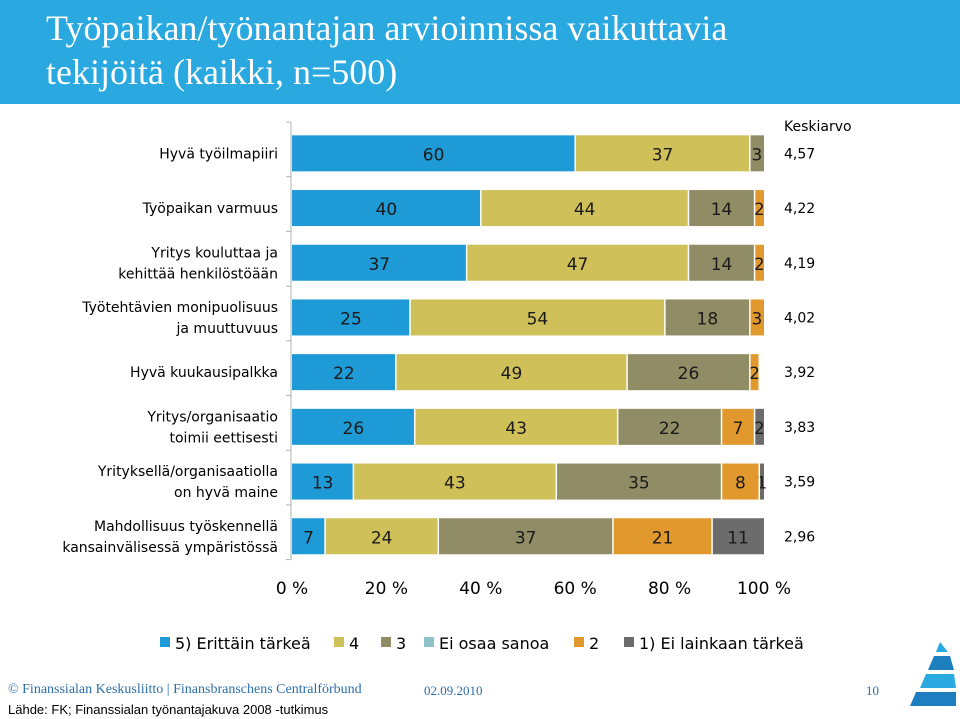 The height and width of the screenshot is (719, 960). What do you see at coordinates (224, 438) in the screenshot?
I see `category-label: toimii eettisesti` at bounding box center [224, 438].